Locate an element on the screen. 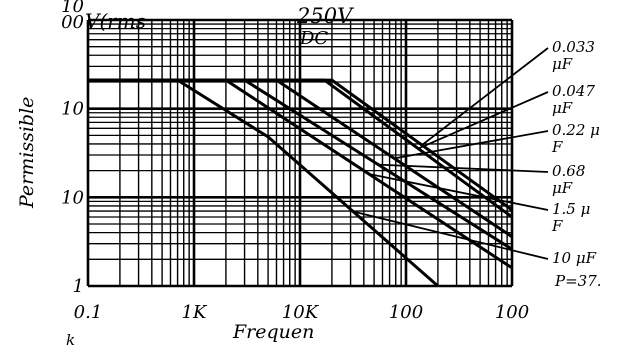  x-tick-label: 0.1 is located at coordinates (88, 312).